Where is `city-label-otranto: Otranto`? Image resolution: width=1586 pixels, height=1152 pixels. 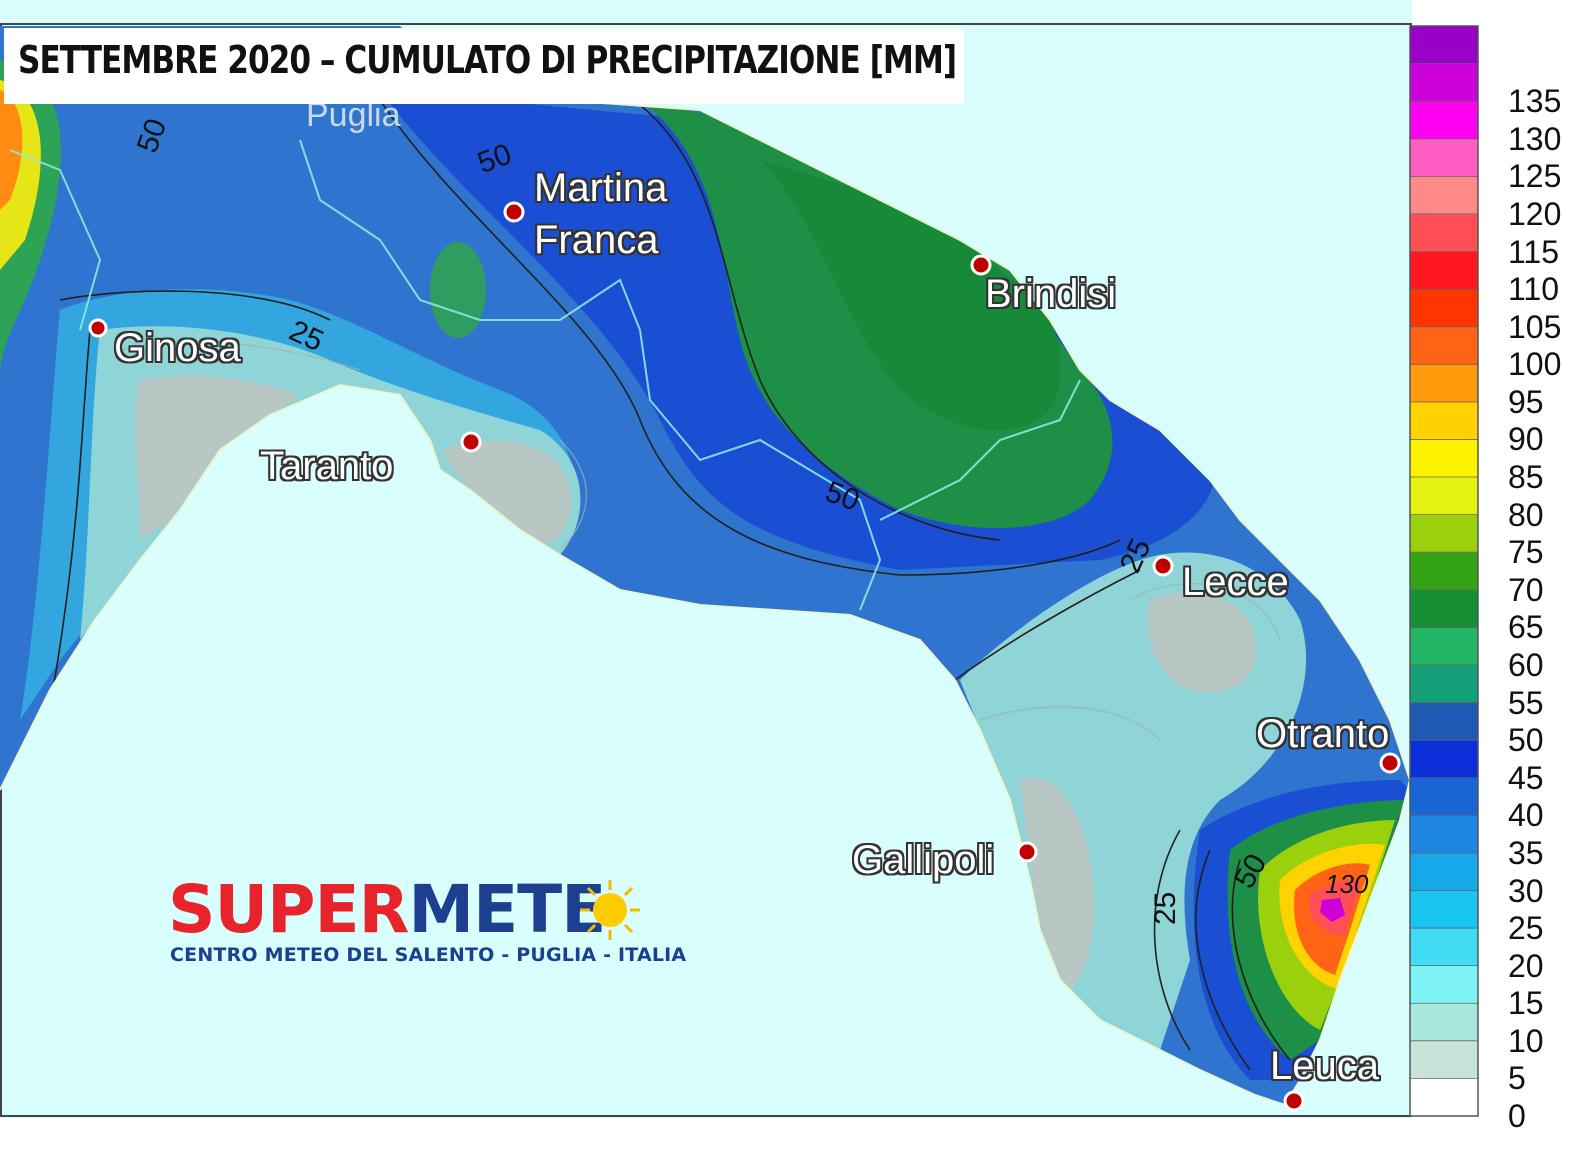
city-label-otranto: Otranto is located at coordinates (1323, 734).